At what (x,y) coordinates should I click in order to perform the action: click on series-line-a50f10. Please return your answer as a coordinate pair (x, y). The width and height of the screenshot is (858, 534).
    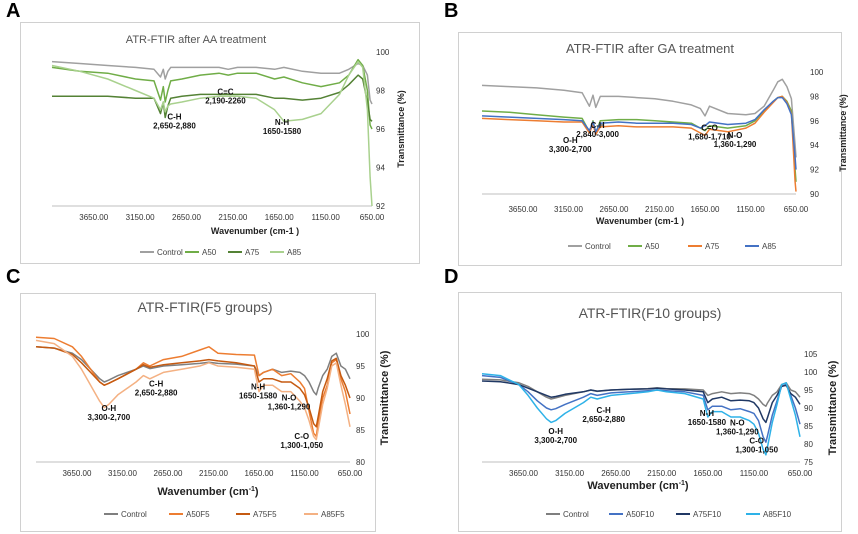
    Looking at the image, I should click on (641, 408).